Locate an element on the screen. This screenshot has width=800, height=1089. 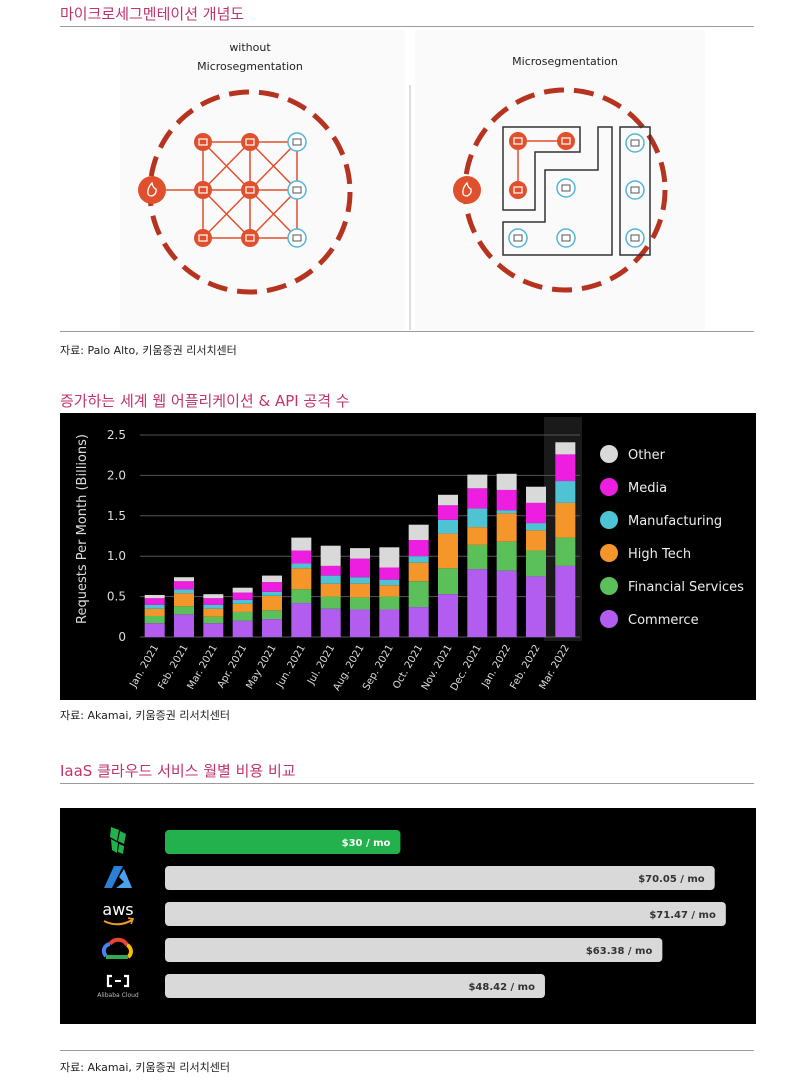
section-title-iaas: IaaS 클라우드 서비스 월별 비용 비교 is located at coordinates (178, 771).